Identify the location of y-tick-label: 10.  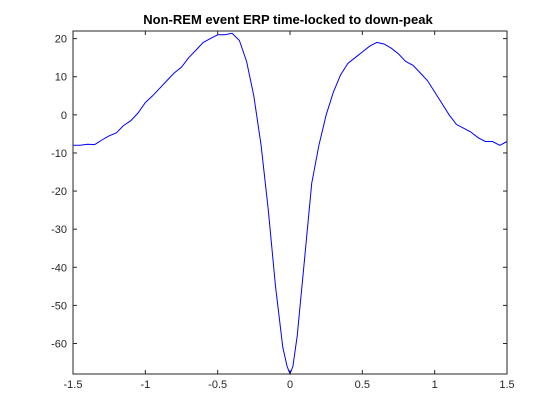
(61, 78).